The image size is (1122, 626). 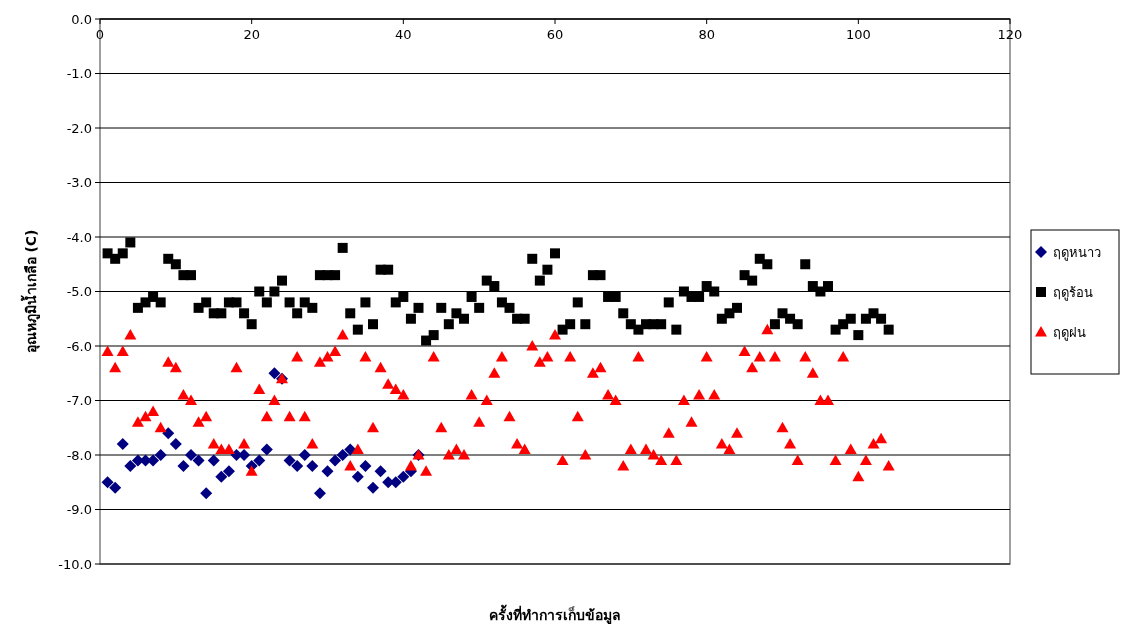 I want to click on y-tick-label: -5.0, so click(x=79, y=291).